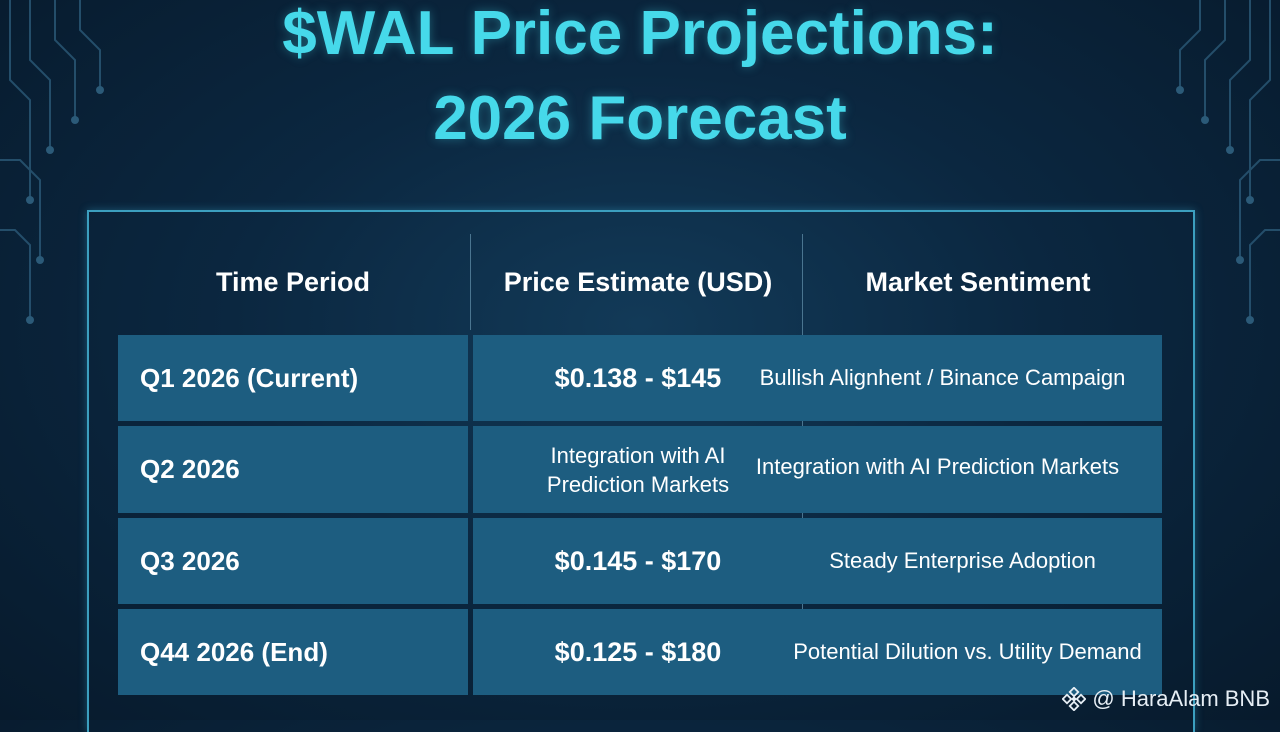 This screenshot has height=732, width=1280. What do you see at coordinates (638, 282) in the screenshot?
I see `column-header-price-estimate: Price Estimate (USD)` at bounding box center [638, 282].